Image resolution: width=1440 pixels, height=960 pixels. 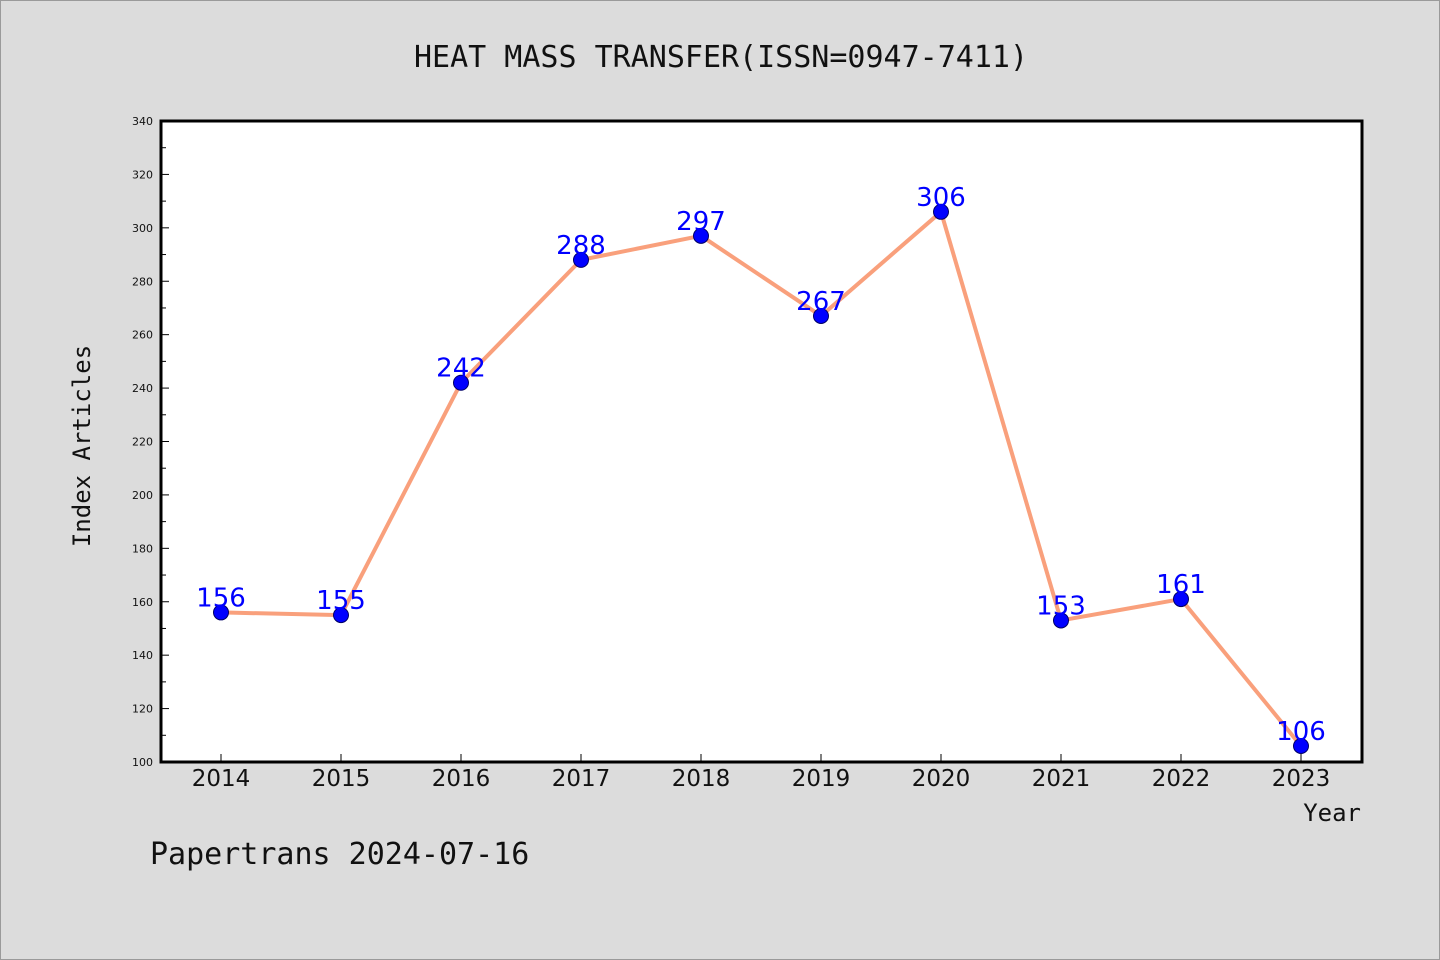 I want to click on x-tick-label: 2019, so click(x=821, y=779).